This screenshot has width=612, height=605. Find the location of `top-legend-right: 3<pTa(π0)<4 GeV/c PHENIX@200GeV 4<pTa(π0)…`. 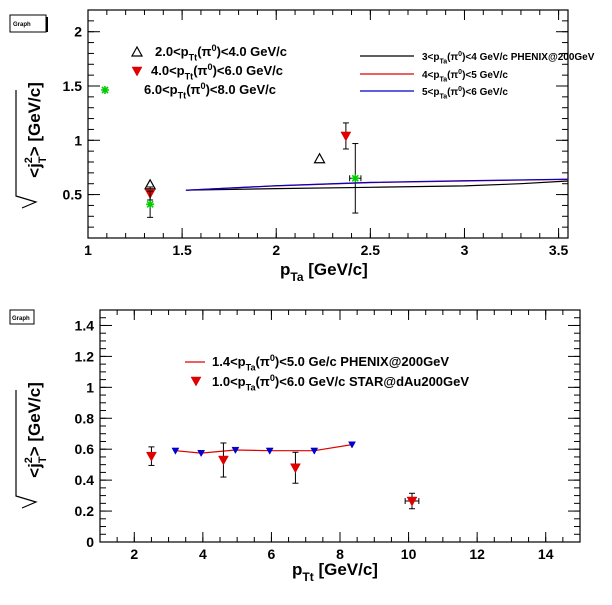

top-legend-right: 3<pTa(π0)<4 GeV/c PHENIX@200GeV 4<pTa(π0)… is located at coordinates (477, 76).